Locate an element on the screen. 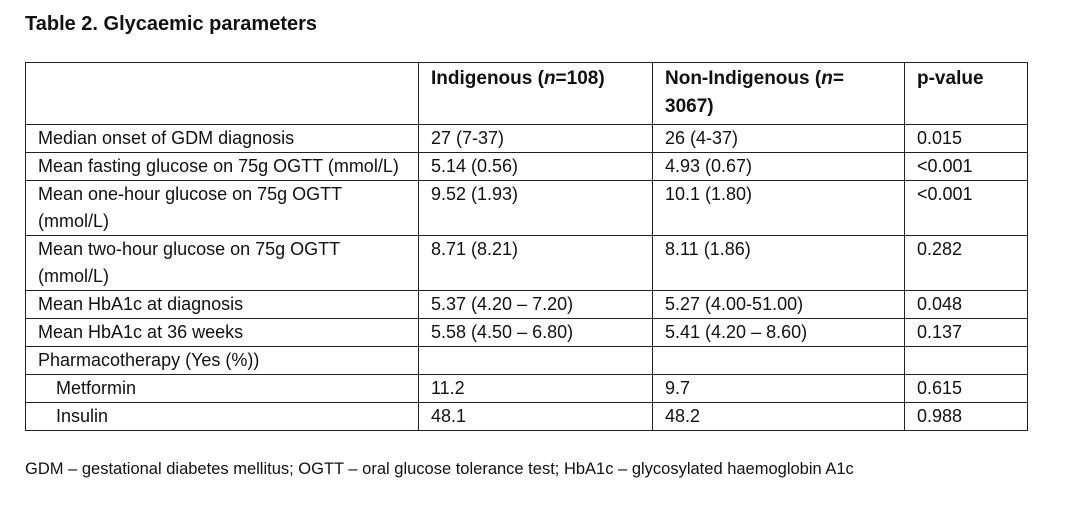 Image resolution: width=1092 pixels, height=511 pixels. row-label: Metformin is located at coordinates (222, 388).